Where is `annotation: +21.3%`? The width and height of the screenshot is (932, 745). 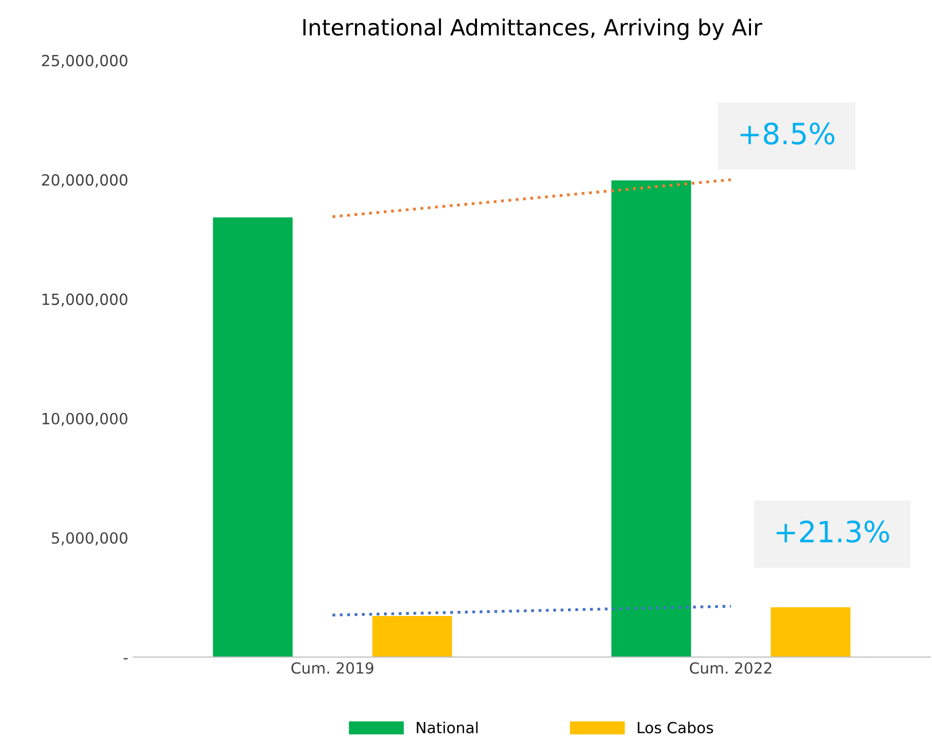
annotation: +21.3% is located at coordinates (833, 531).